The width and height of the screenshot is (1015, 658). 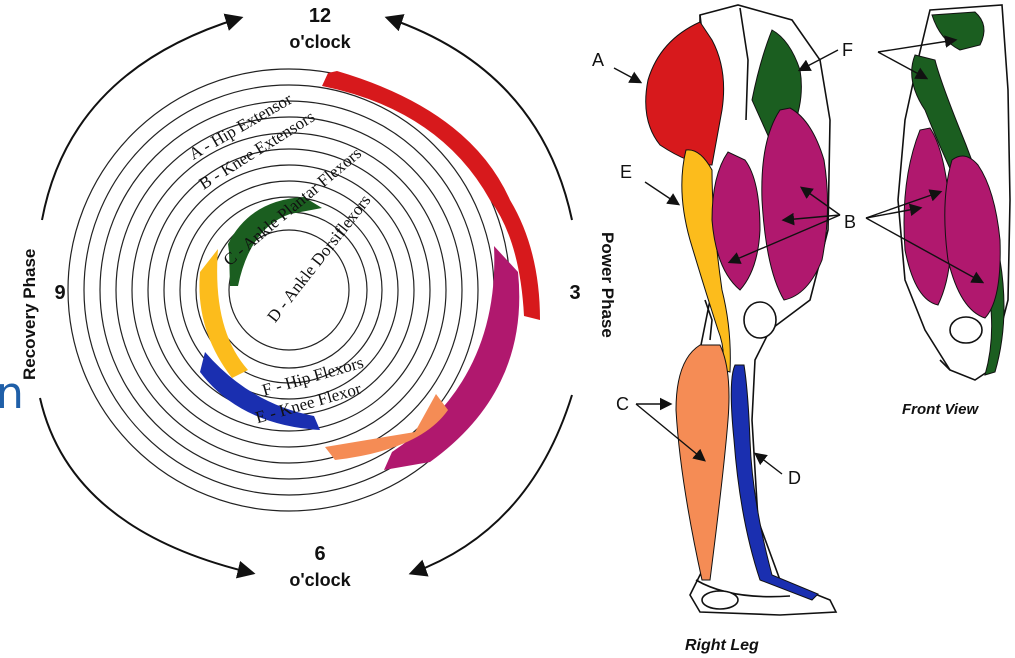 I want to click on arrow-top-right, so click(x=478, y=117).